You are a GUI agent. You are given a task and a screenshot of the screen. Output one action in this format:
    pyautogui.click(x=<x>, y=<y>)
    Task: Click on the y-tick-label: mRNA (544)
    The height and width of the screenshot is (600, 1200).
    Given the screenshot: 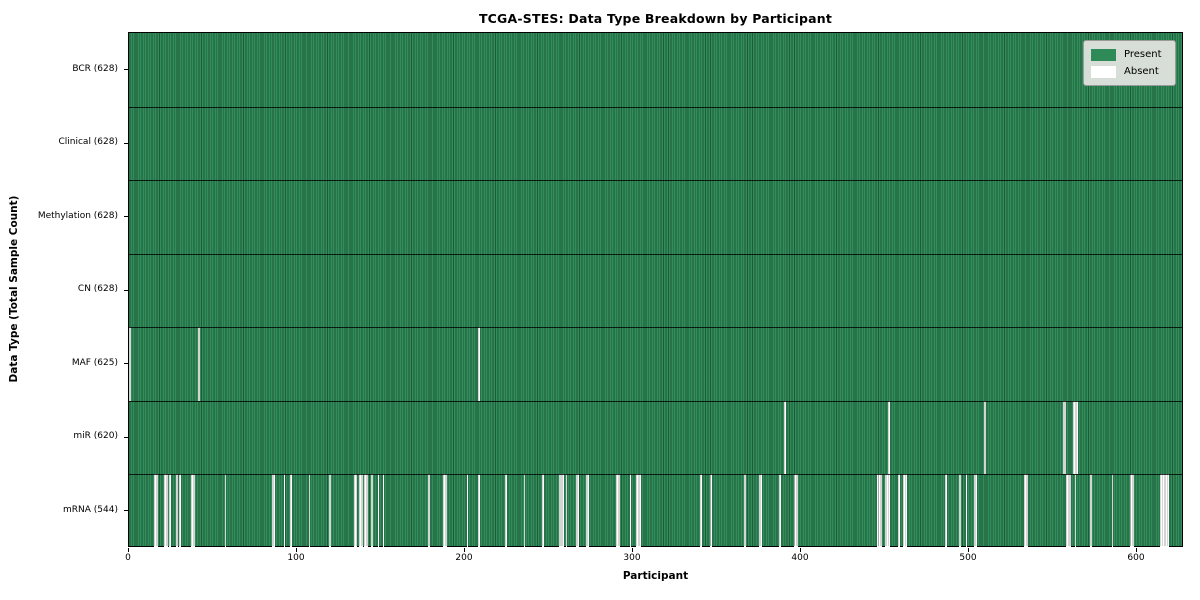 What is the action you would take?
    pyautogui.click(x=90, y=510)
    